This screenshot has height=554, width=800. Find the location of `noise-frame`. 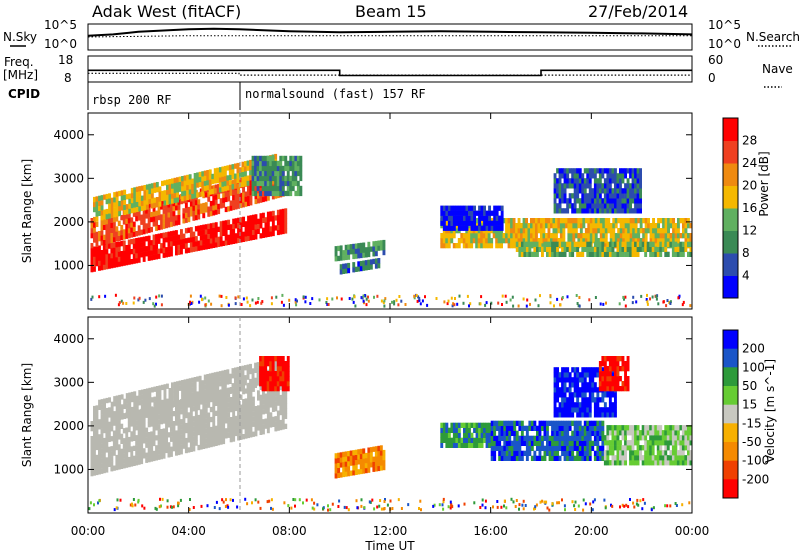

noise-frame is located at coordinates (390, 37).